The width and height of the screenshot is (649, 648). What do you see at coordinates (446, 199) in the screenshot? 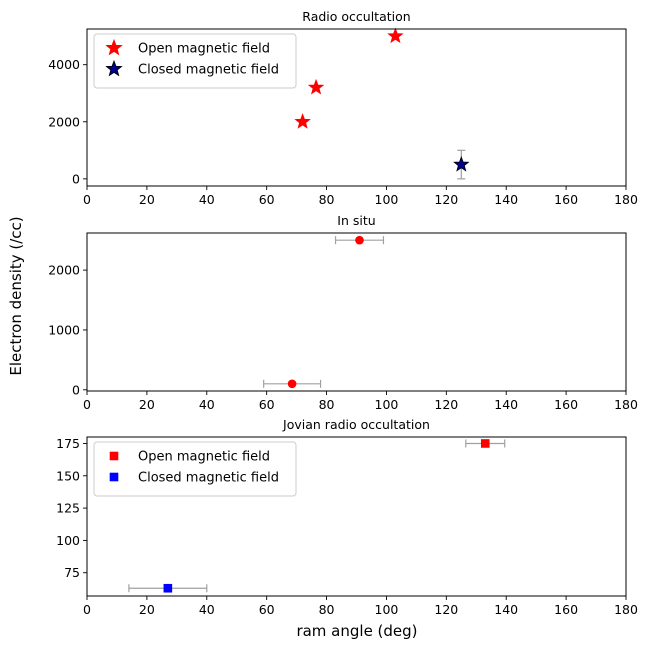
I see `radio-occultation-xtick-label: 120` at bounding box center [446, 199].